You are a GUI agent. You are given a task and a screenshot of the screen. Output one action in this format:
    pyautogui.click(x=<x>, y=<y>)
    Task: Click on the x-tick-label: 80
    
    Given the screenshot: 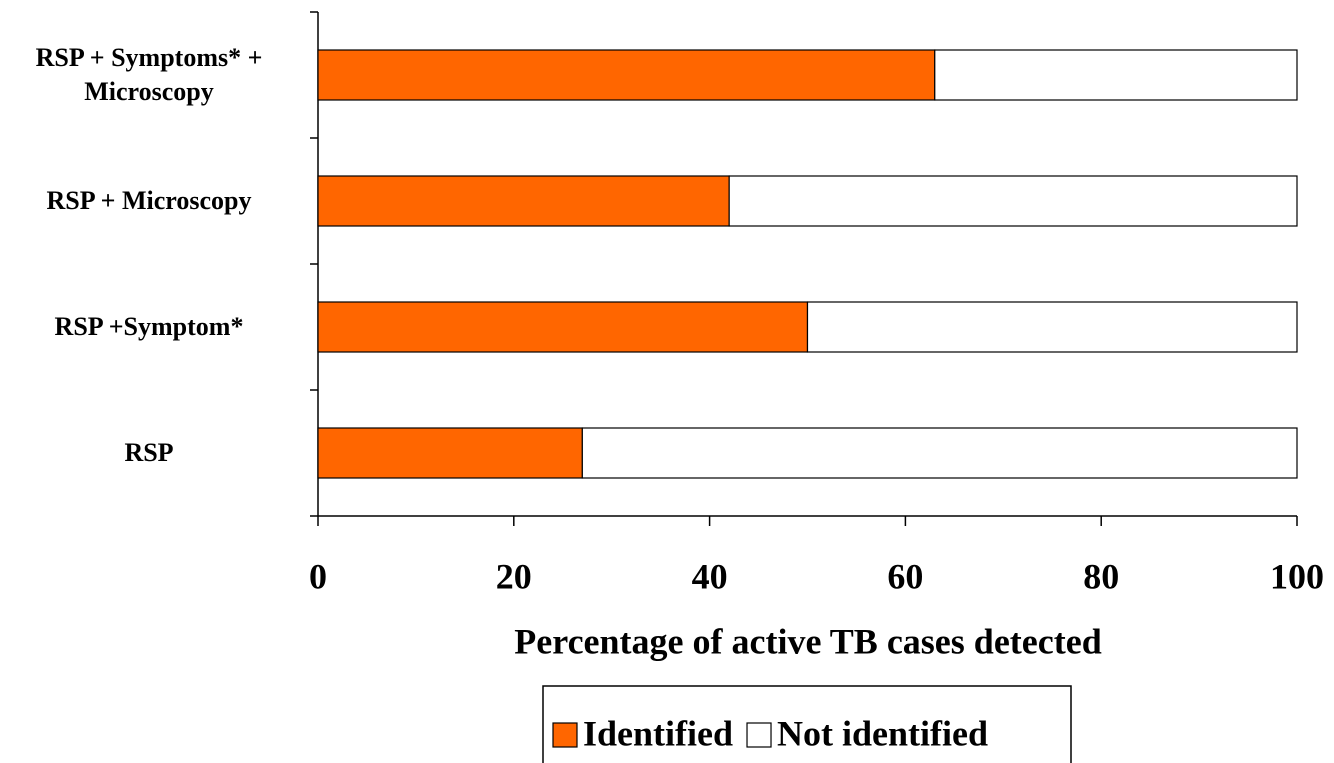 What is the action you would take?
    pyautogui.click(x=1101, y=576)
    